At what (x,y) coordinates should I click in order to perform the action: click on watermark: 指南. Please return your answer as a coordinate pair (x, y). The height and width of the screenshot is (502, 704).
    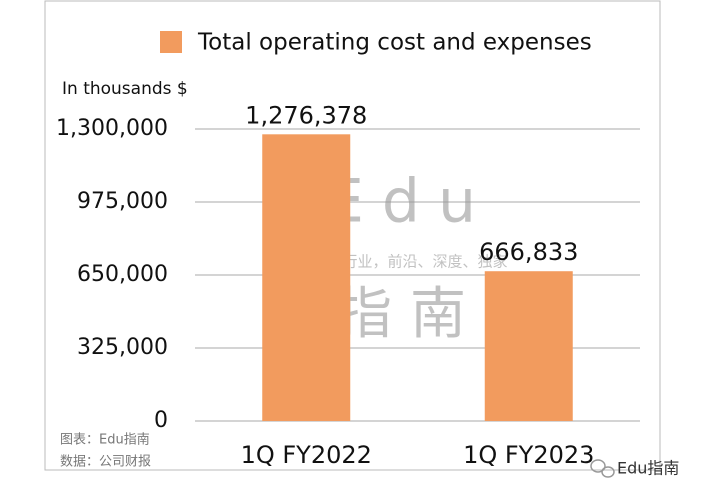
    Looking at the image, I should click on (410, 314).